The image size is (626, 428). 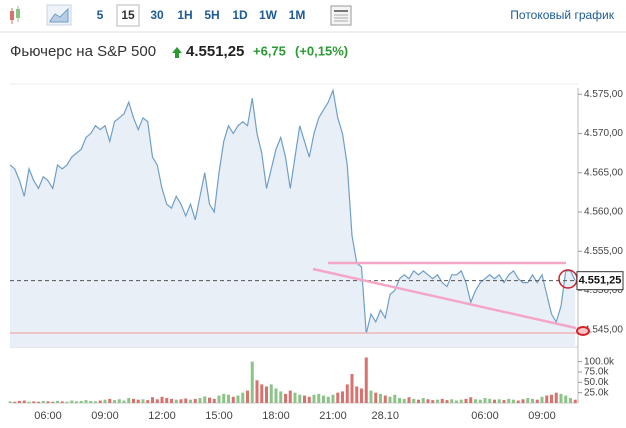 I want to click on selected-interval-box, so click(x=128, y=15).